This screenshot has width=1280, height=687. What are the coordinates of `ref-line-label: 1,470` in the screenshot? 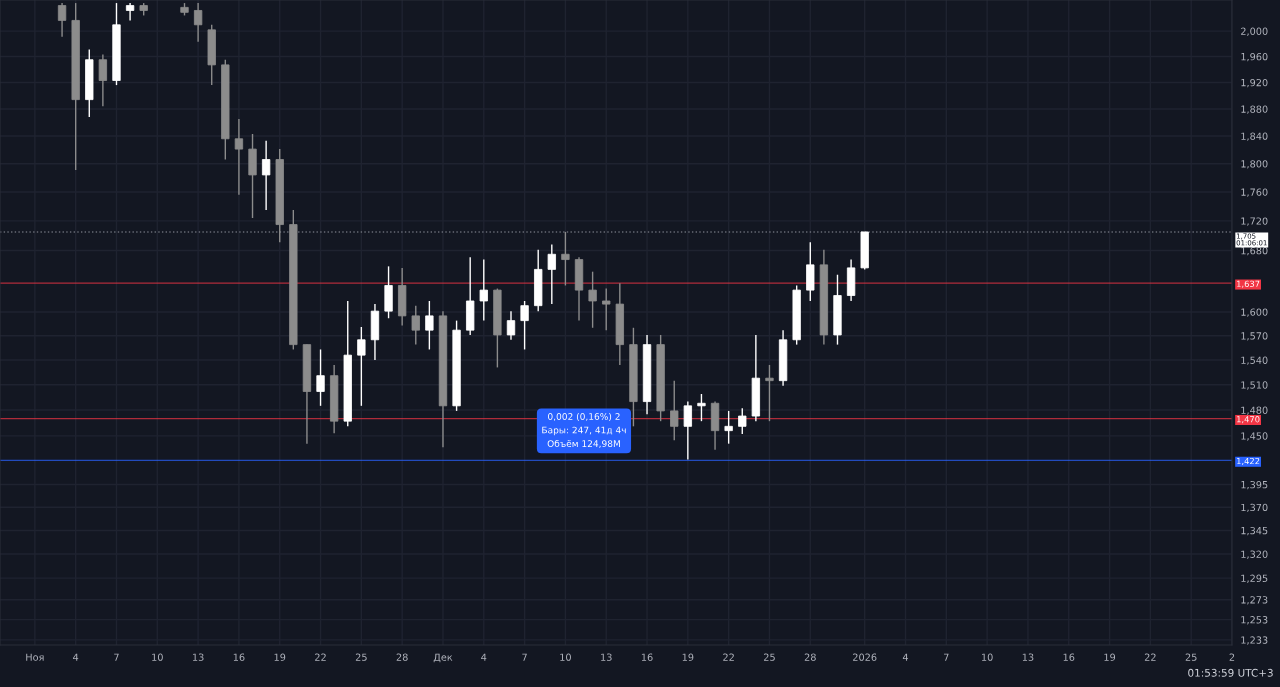 It's located at (1248, 420).